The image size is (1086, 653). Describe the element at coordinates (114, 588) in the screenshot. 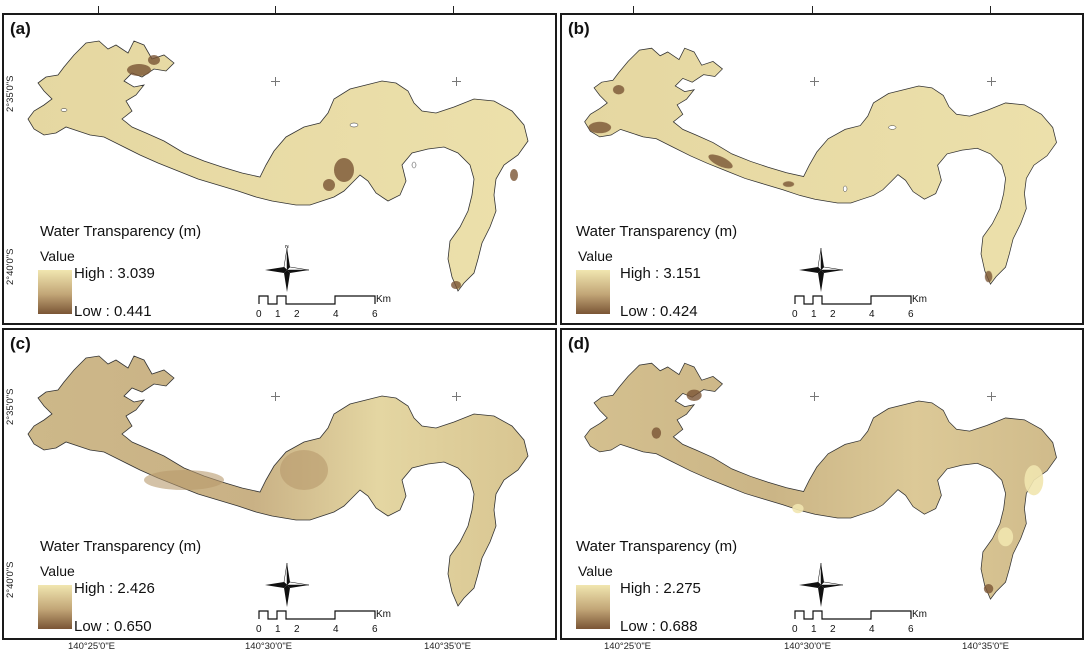

I see `legend-high: High : 2.426` at that location.